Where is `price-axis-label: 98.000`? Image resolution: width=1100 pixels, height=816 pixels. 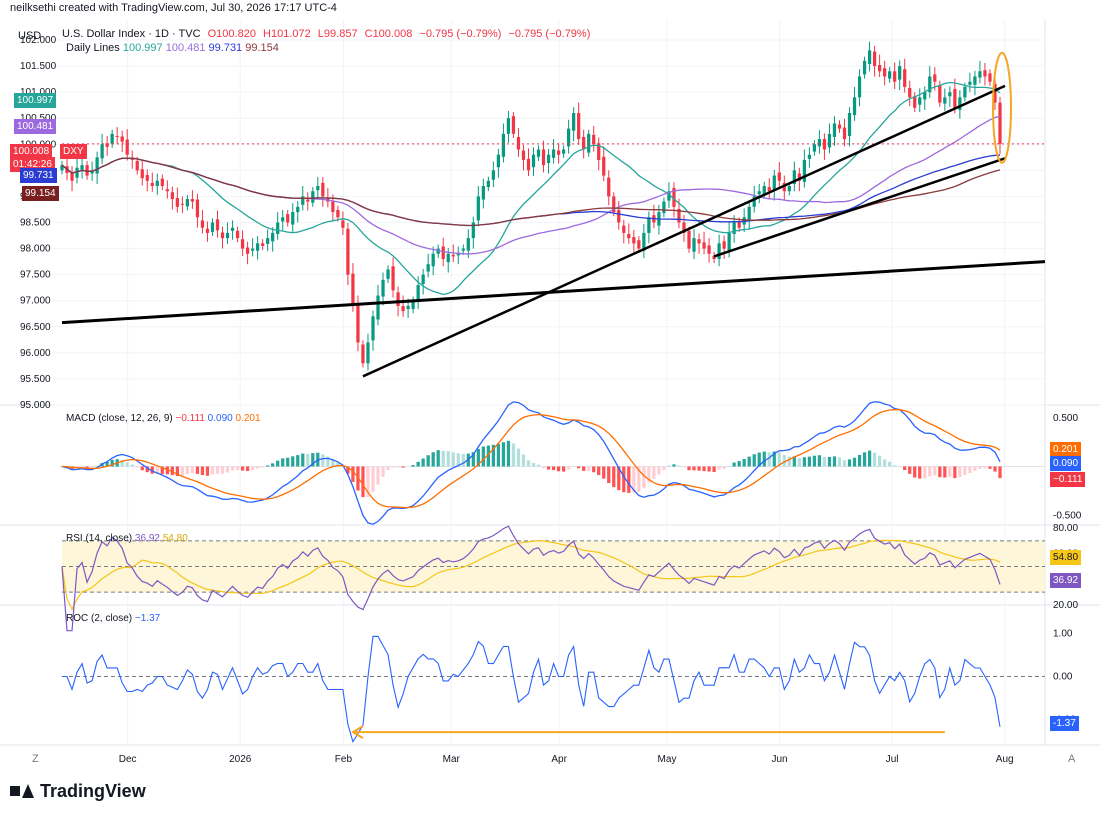
price-axis-label: 98.000 is located at coordinates (35, 249).